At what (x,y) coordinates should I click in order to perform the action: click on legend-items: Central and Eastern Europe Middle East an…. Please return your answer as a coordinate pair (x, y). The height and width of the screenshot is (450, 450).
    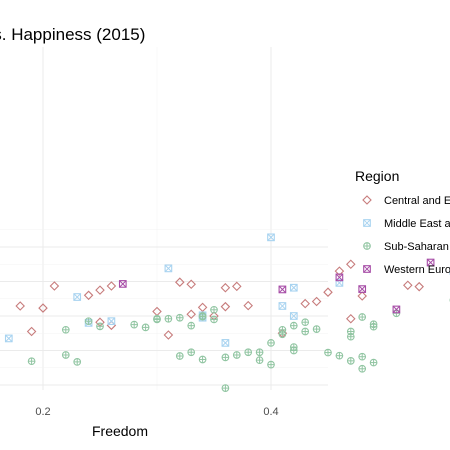
    Looking at the image, I should click on (406, 235).